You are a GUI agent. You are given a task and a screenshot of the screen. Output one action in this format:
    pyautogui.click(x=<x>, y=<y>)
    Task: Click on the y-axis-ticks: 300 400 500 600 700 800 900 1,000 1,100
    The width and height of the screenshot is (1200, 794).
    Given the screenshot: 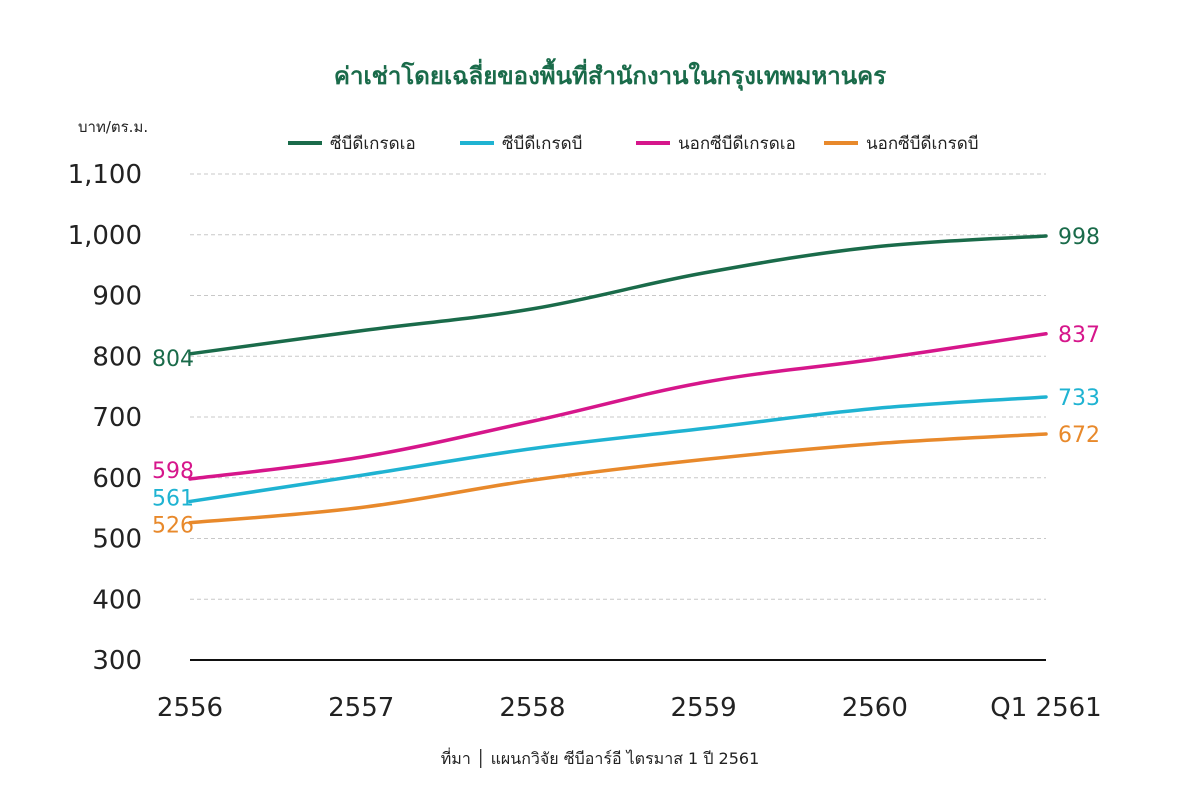 What is the action you would take?
    pyautogui.click(x=105, y=418)
    